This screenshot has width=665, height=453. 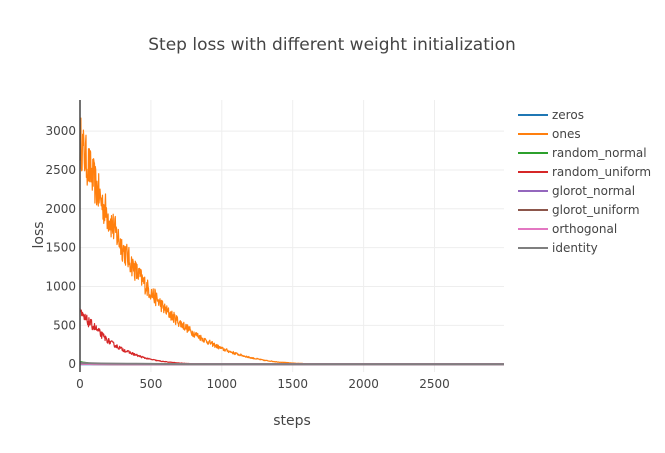 What do you see at coordinates (60, 170) in the screenshot?
I see `y-tick-label: 2500` at bounding box center [60, 170].